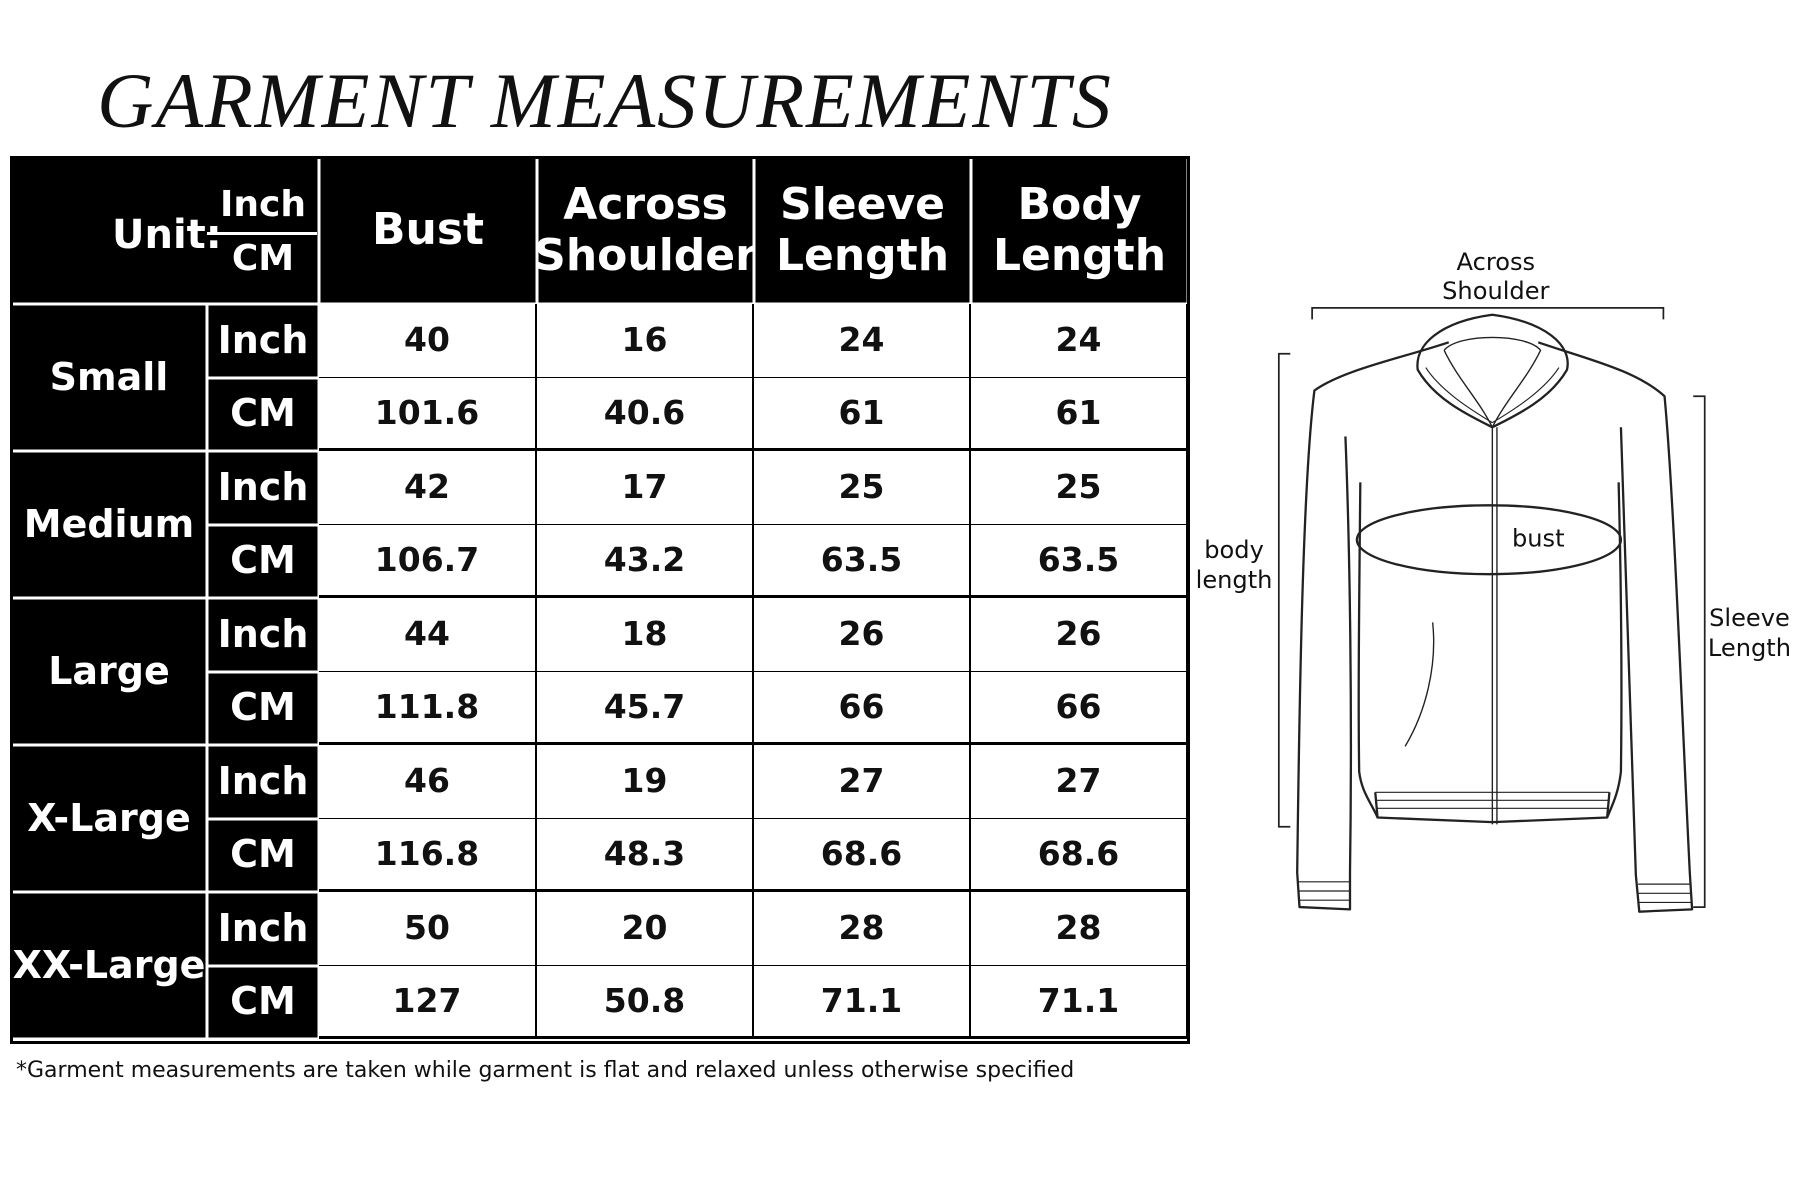  I want to click on column-header: Bust, so click(428, 230).